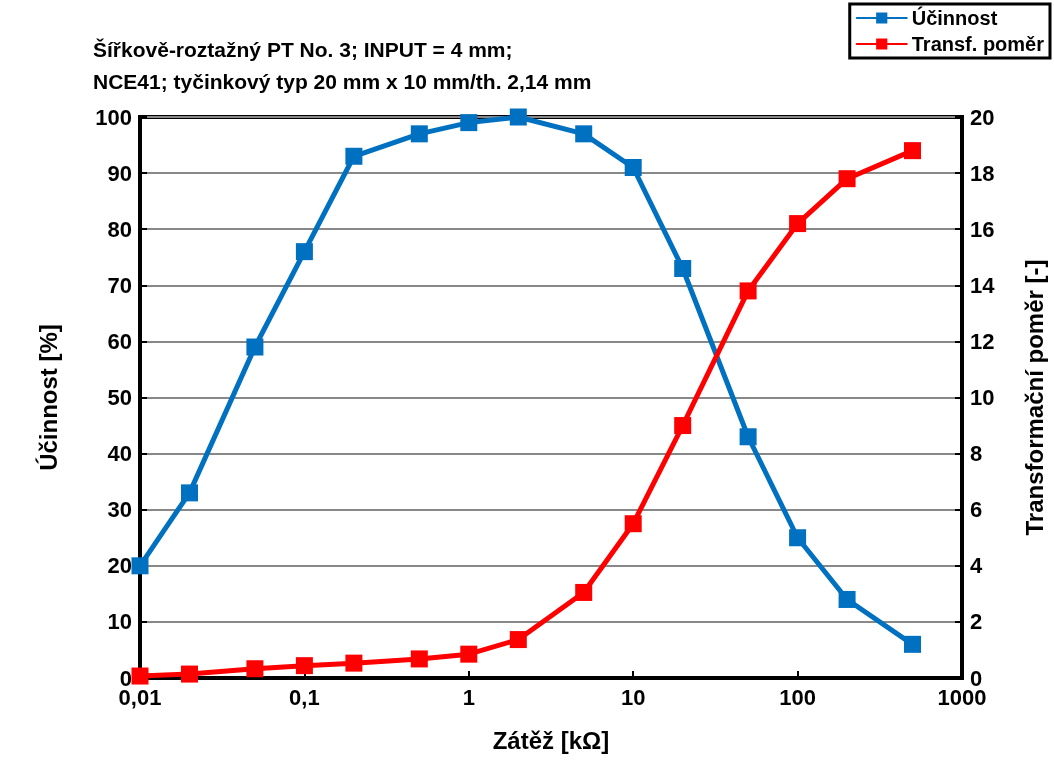 The image size is (1054, 760). What do you see at coordinates (119, 566) in the screenshot?
I see `y-tick-label: 20` at bounding box center [119, 566].